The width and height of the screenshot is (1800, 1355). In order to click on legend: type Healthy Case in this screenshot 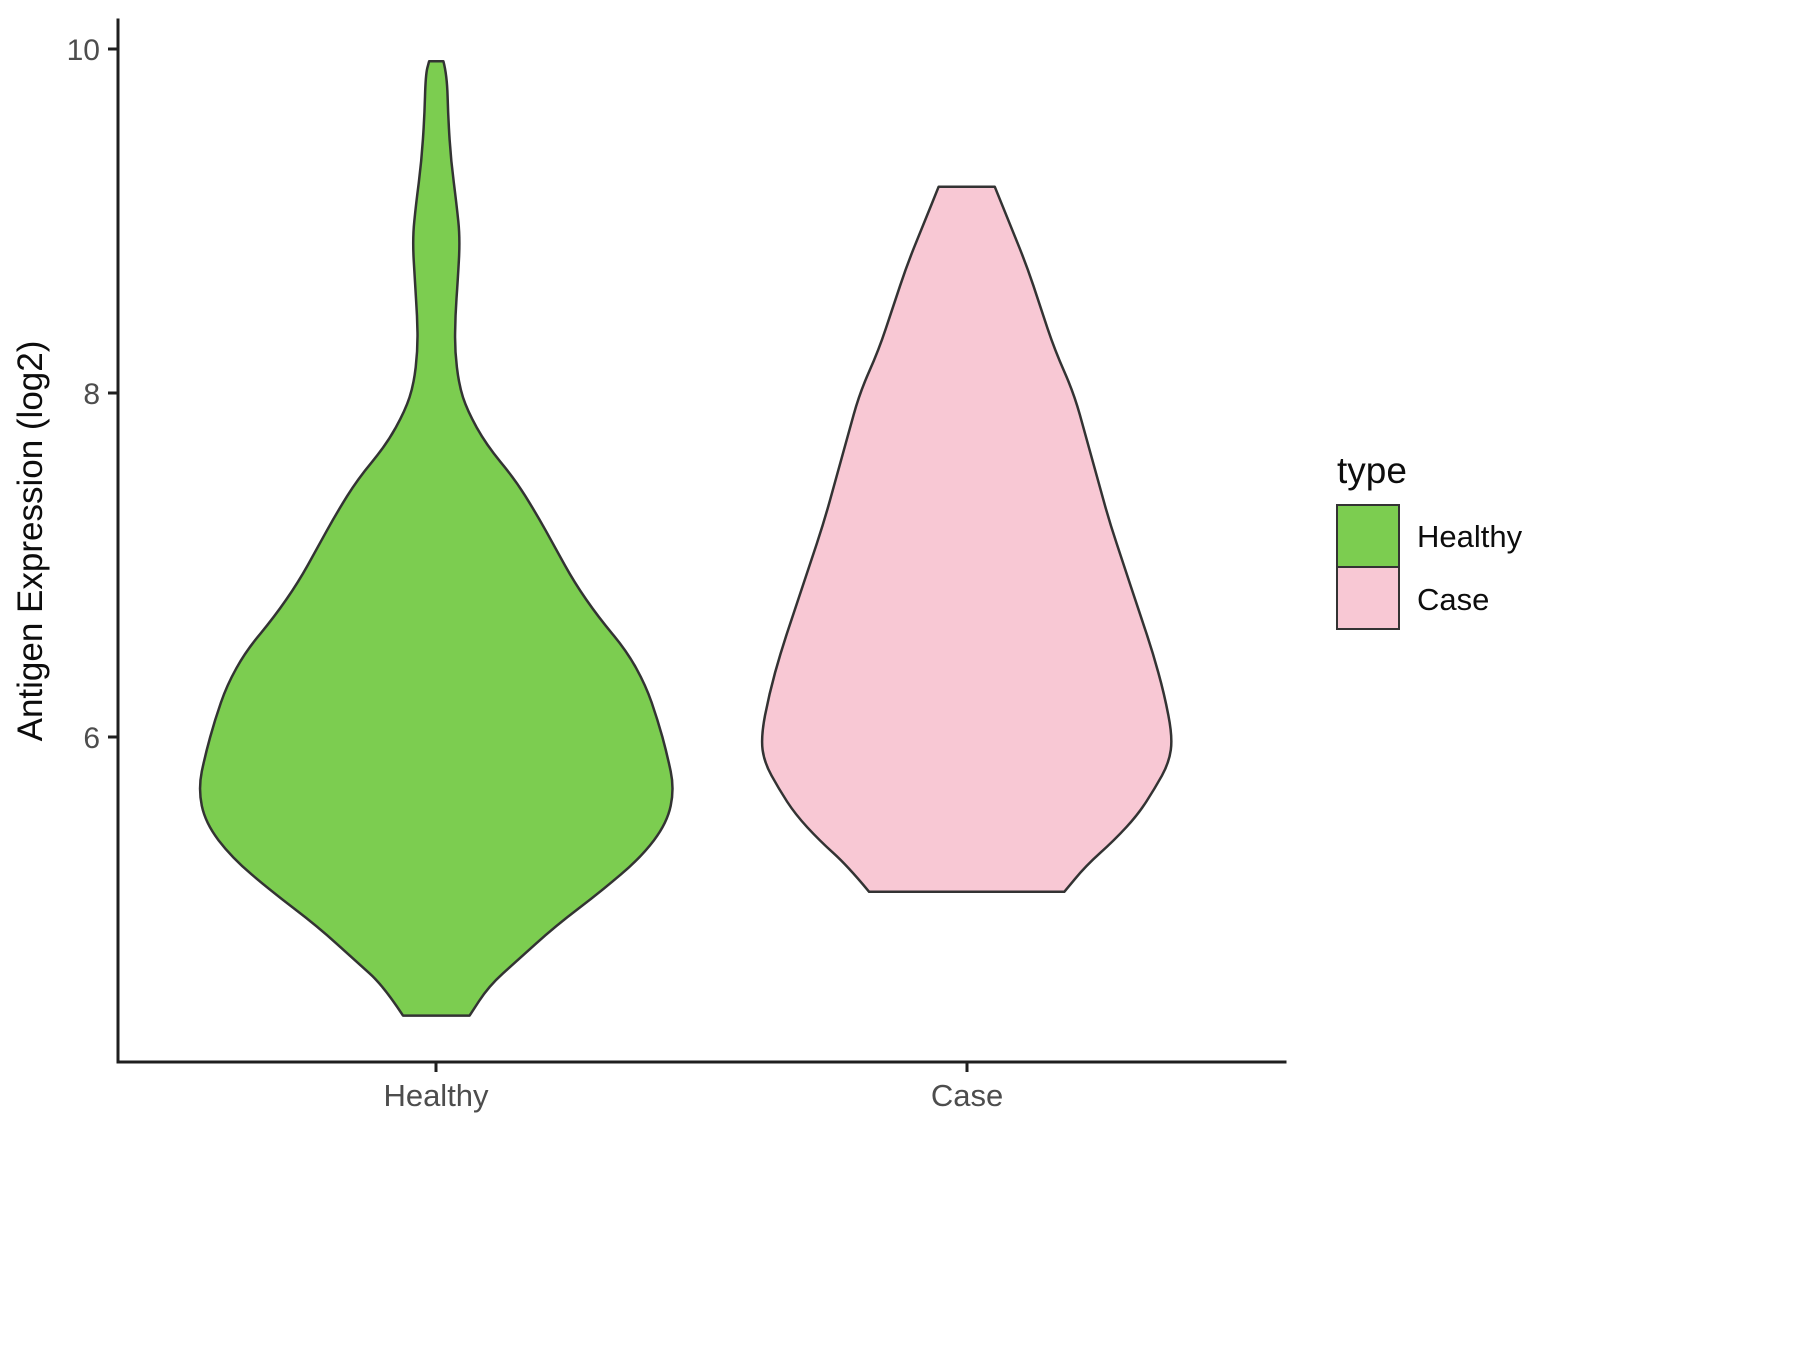, I will do `click(1429, 540)`.